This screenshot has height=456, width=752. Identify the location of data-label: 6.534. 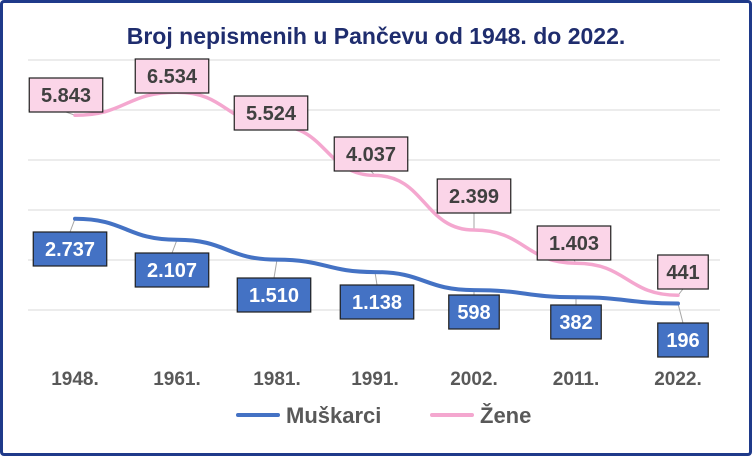
(172, 76).